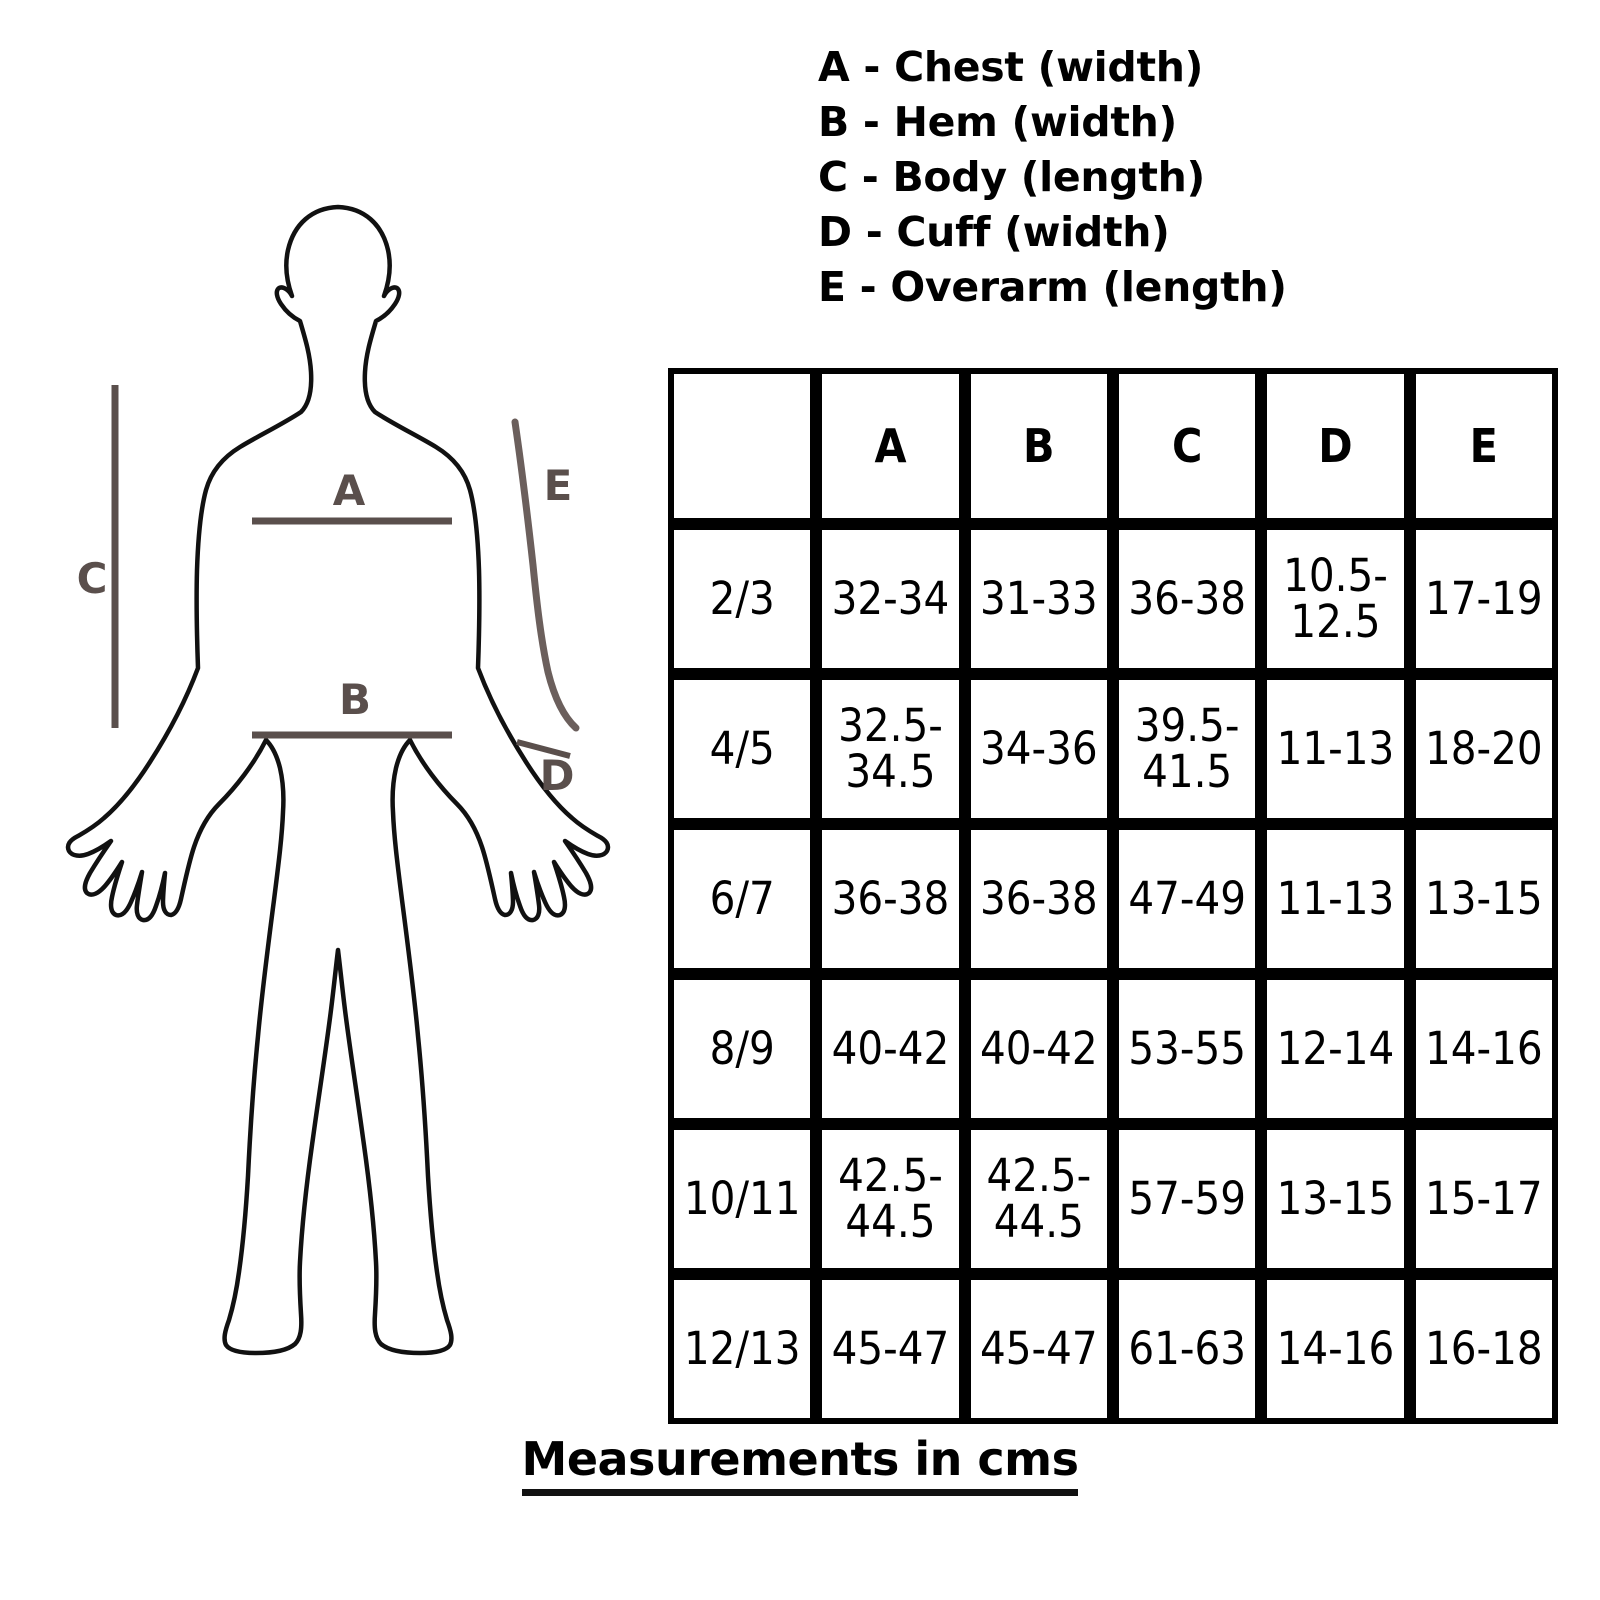 The width and height of the screenshot is (1600, 1600). Describe the element at coordinates (543, 749) in the screenshot. I see `marker-d-line` at that location.